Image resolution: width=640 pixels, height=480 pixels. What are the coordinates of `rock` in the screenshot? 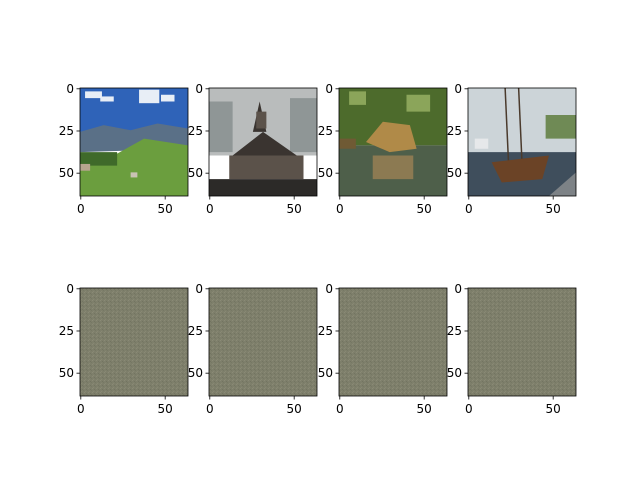 It's located at (347, 143).